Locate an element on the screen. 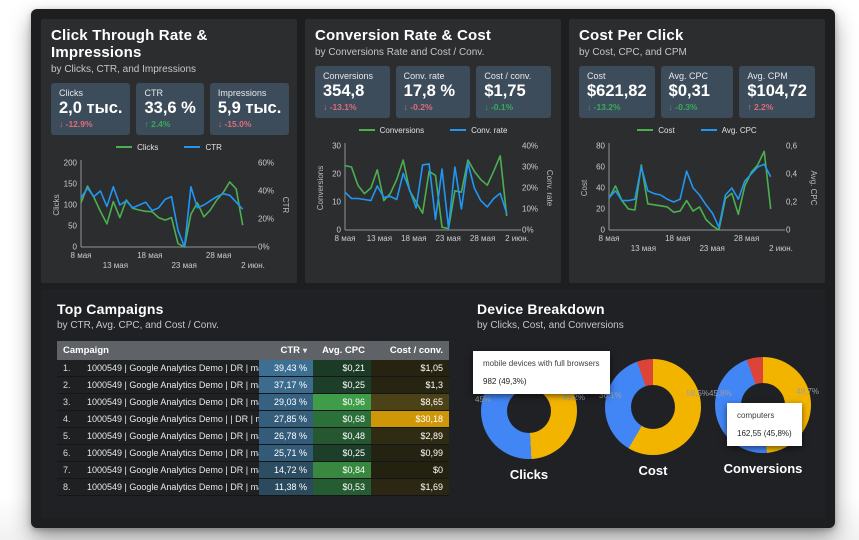 The height and width of the screenshot is (540, 859). donut-ring is located at coordinates (653, 407).